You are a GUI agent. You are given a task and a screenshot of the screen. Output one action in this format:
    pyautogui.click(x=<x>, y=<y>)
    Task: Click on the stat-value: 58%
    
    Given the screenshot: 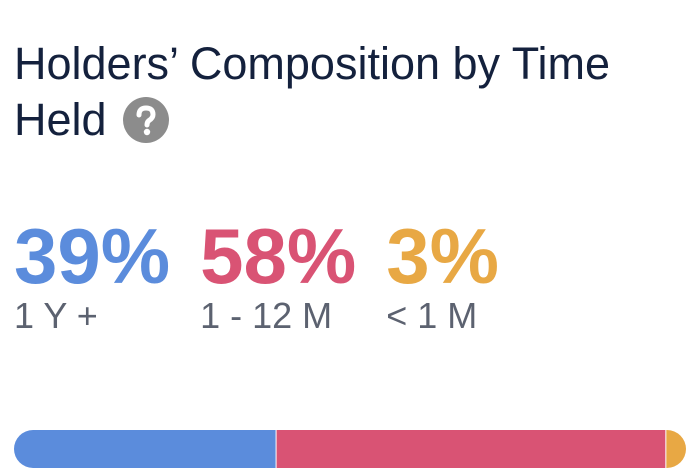 What is the action you would take?
    pyautogui.click(x=278, y=256)
    